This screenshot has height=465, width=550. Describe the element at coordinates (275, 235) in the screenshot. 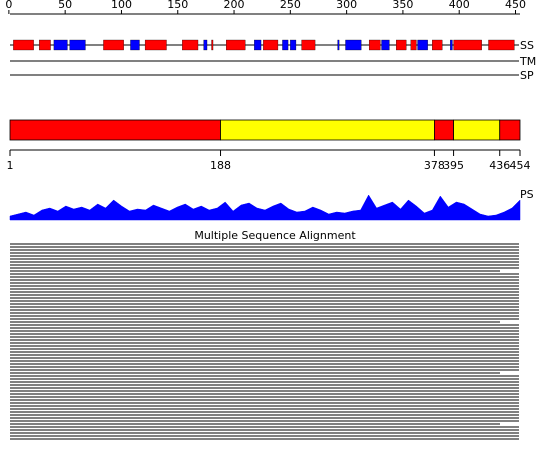

I see `msa-title: Multiple Sequence Alignment` at that location.